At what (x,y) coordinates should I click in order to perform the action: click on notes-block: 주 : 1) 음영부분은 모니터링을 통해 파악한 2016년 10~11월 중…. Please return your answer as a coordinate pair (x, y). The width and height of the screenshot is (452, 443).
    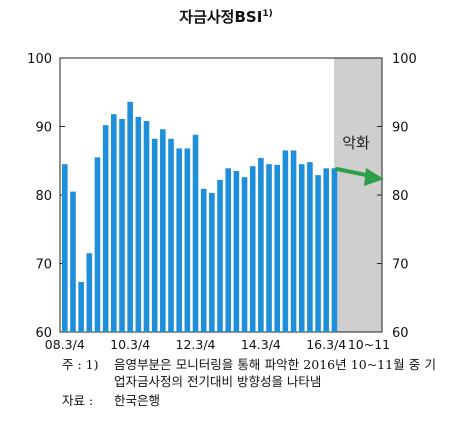
    Looking at the image, I should click on (249, 382).